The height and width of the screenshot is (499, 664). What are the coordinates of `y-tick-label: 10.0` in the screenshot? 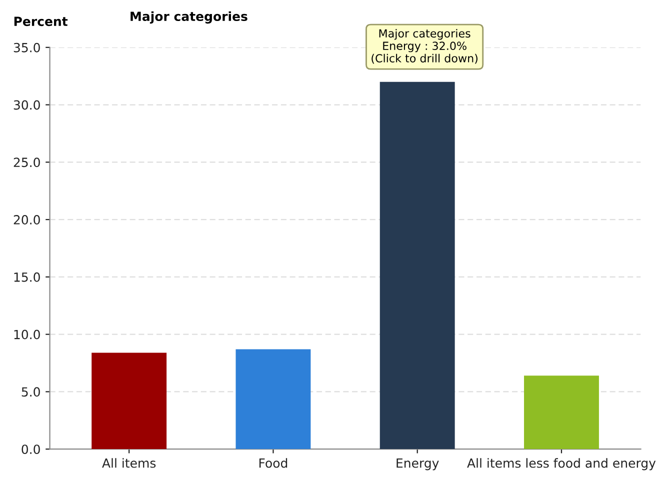 It's located at (27, 335).